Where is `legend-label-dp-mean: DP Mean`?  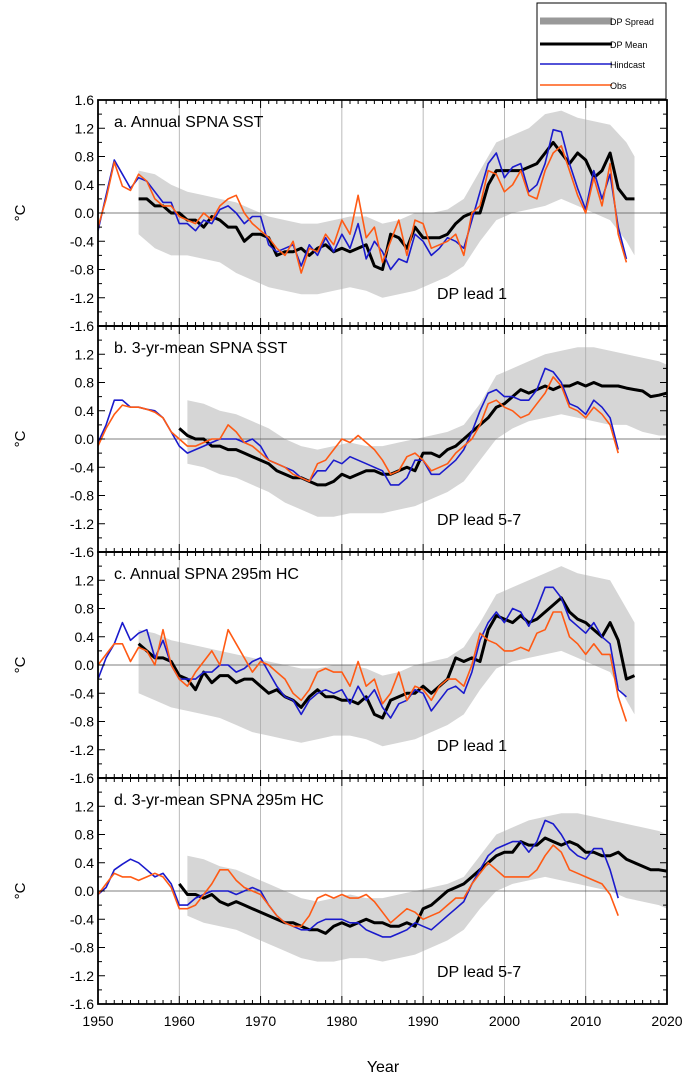 legend-label-dp-mean: DP Mean is located at coordinates (628, 45).